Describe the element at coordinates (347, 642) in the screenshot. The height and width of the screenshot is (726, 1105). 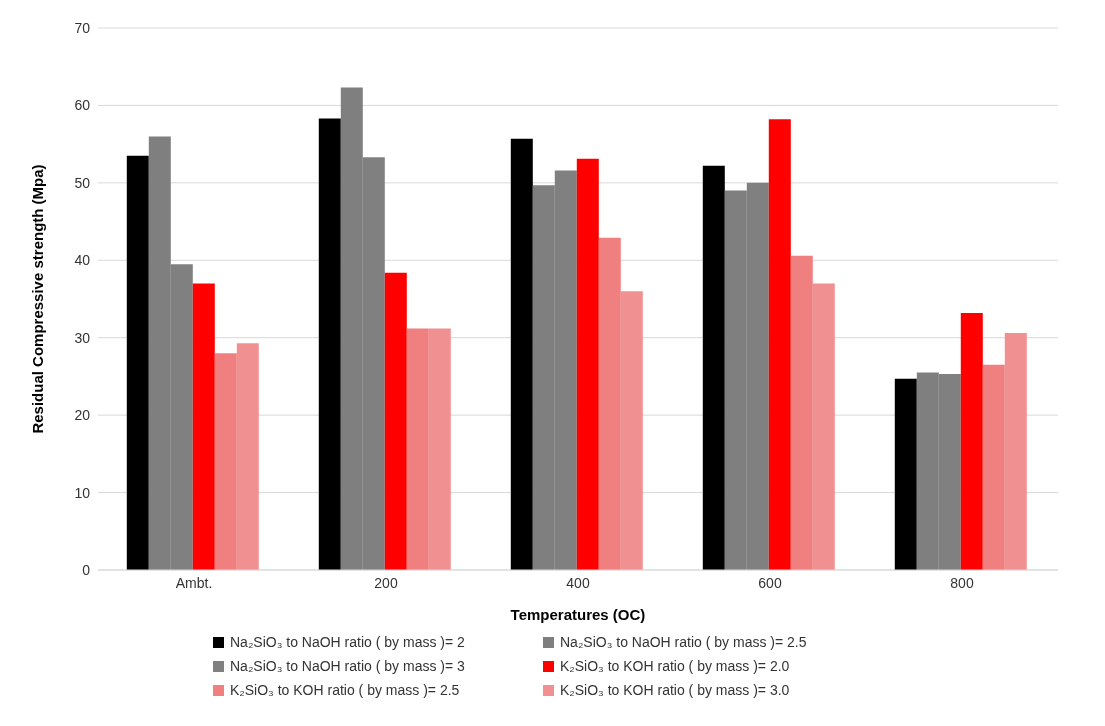
I see `legend-label: Na₂SiO₃ to NaOH ratio ( by mass )= 2` at that location.